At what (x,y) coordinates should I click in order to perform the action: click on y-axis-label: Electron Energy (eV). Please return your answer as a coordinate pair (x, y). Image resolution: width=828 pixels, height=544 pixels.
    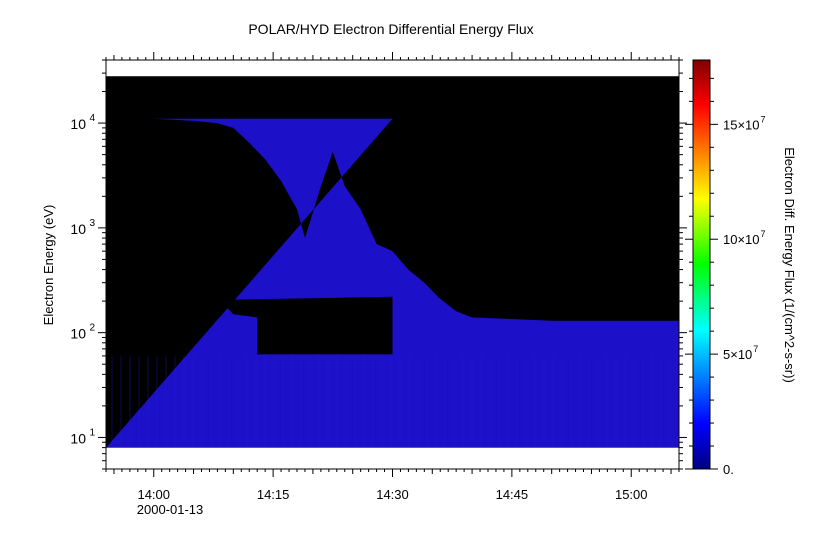
    Looking at the image, I should click on (48, 265).